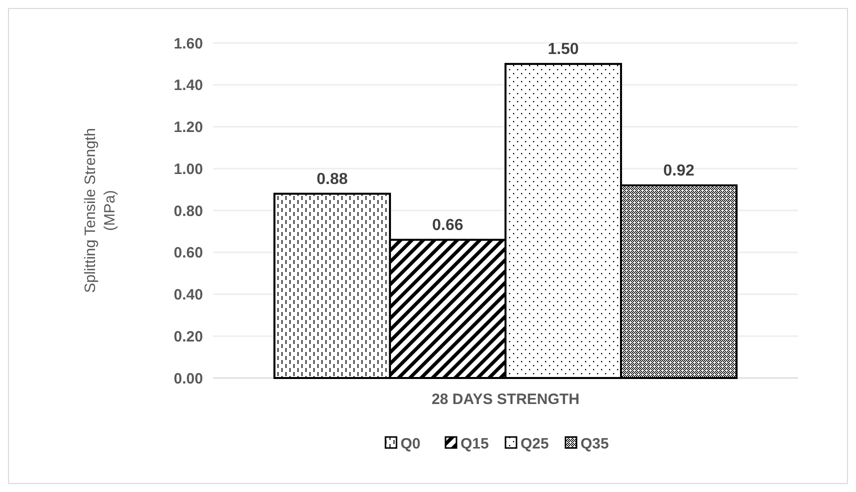 The image size is (856, 492). I want to click on y-tick-label: 1.60, so click(188, 43).